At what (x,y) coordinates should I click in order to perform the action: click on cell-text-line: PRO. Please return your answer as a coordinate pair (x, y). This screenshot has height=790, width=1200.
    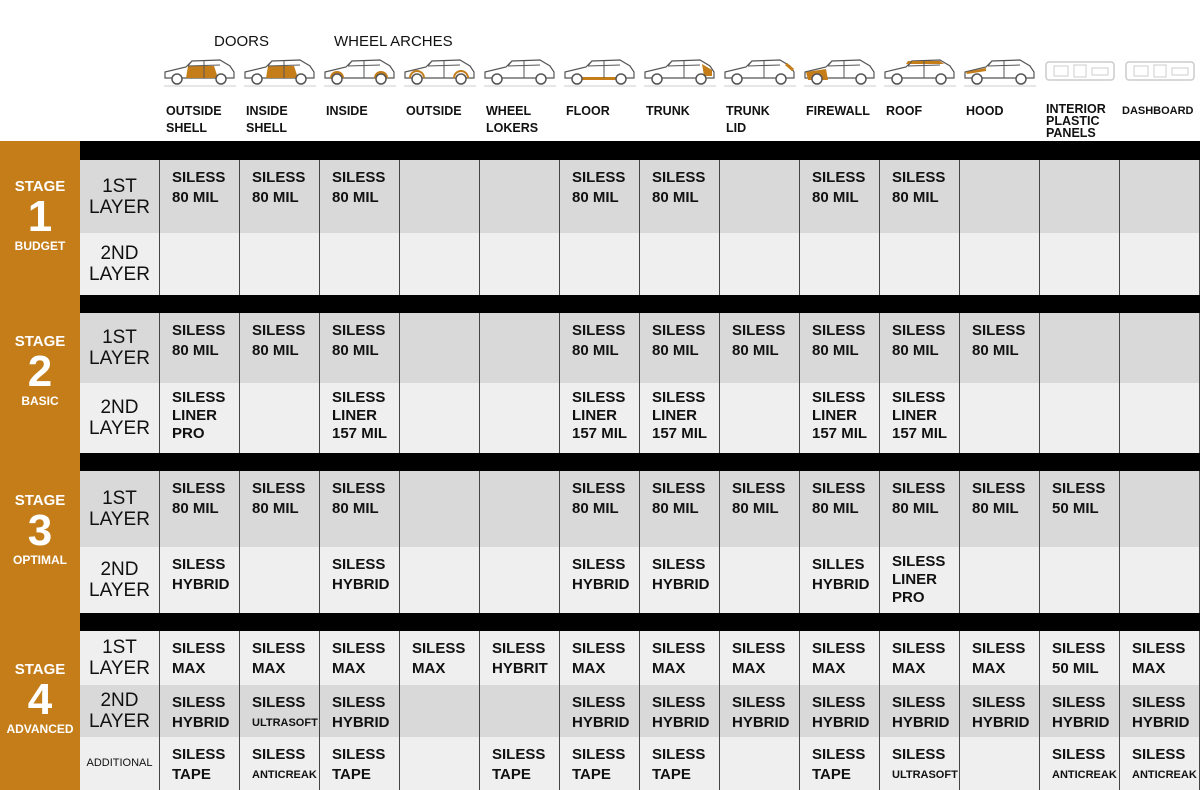
    Looking at the image, I should click on (188, 433).